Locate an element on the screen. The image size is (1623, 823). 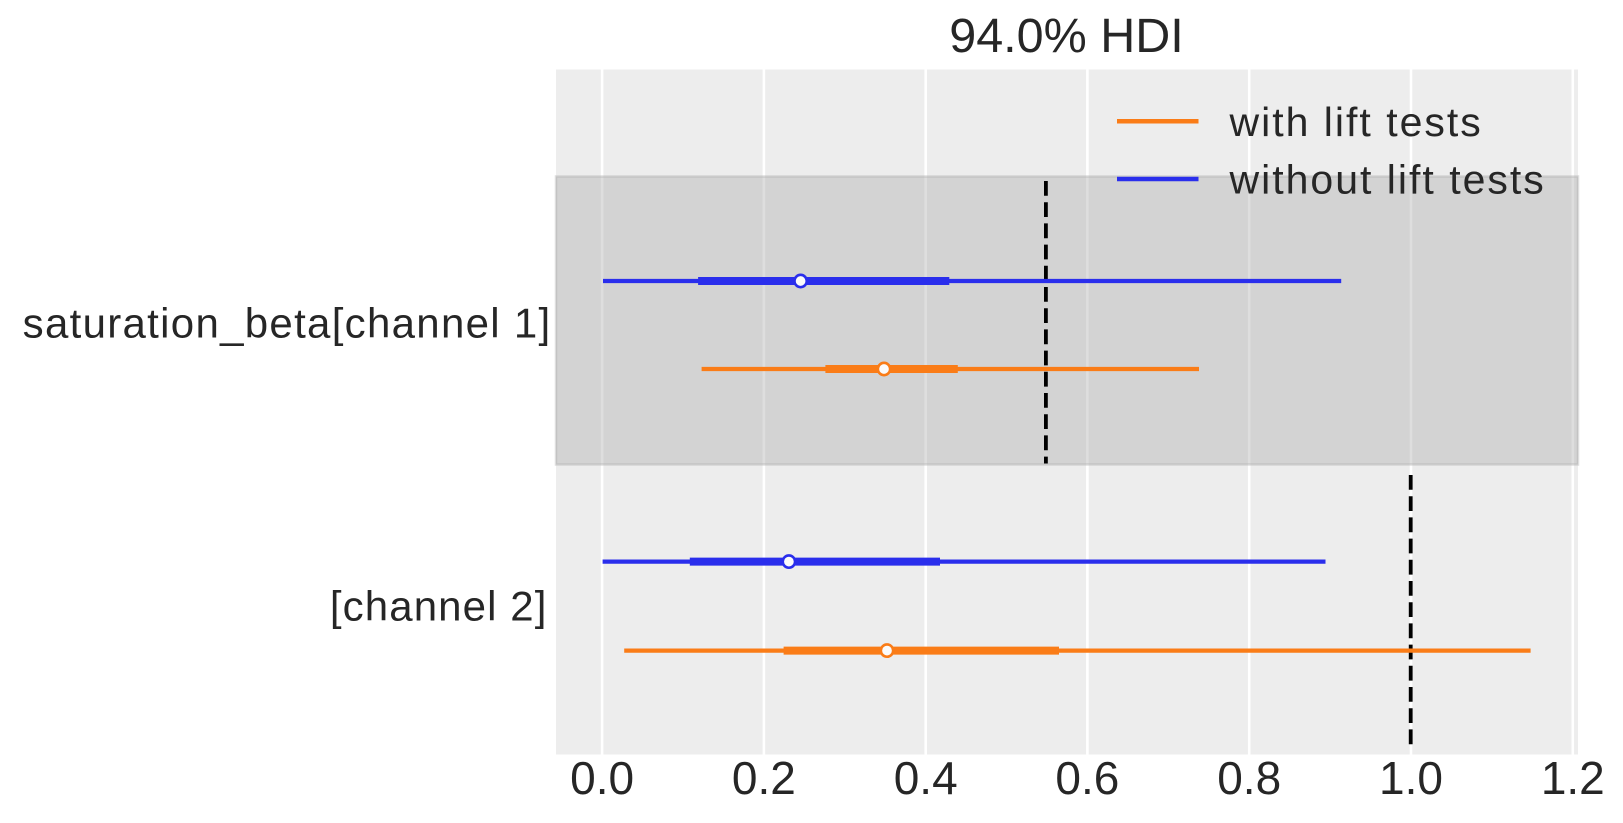
svg-text: 1.2 is located at coordinates (1573, 778).